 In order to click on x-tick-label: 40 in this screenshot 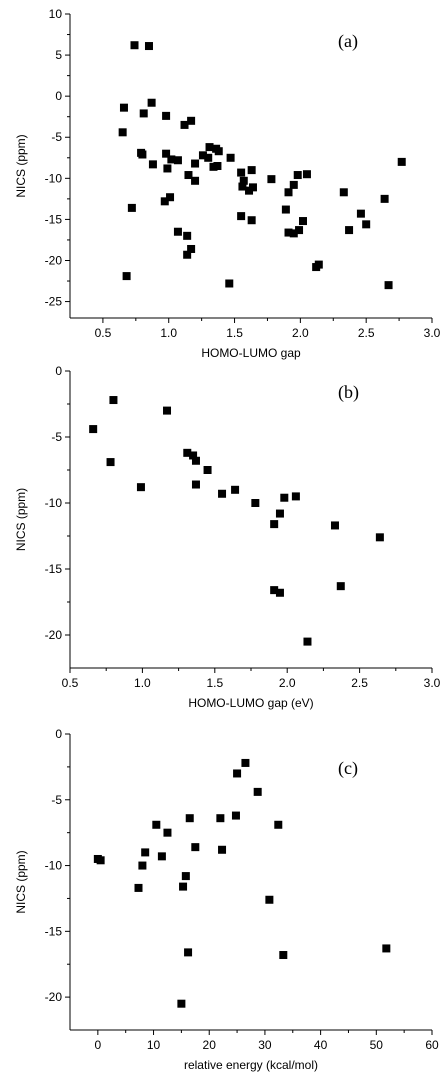, I will do `click(321, 1045)`.